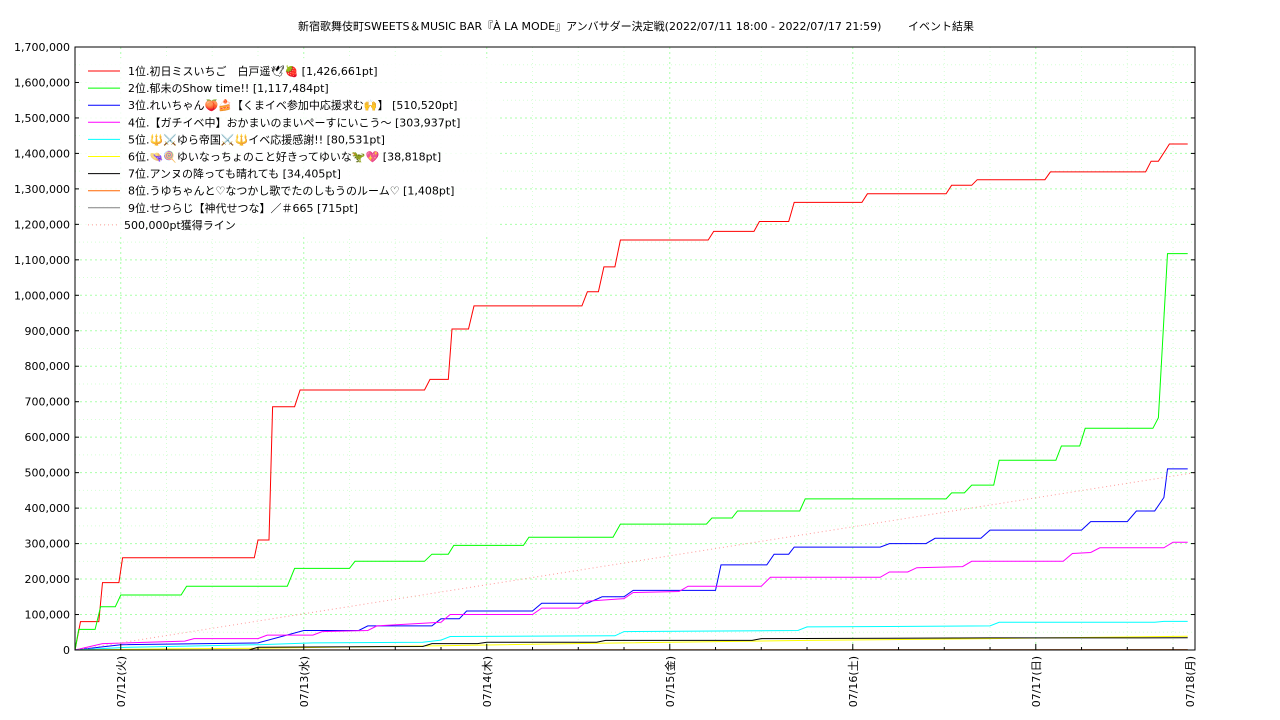  I want to click on y-tick-label: 1,400,000, so click(42, 153).